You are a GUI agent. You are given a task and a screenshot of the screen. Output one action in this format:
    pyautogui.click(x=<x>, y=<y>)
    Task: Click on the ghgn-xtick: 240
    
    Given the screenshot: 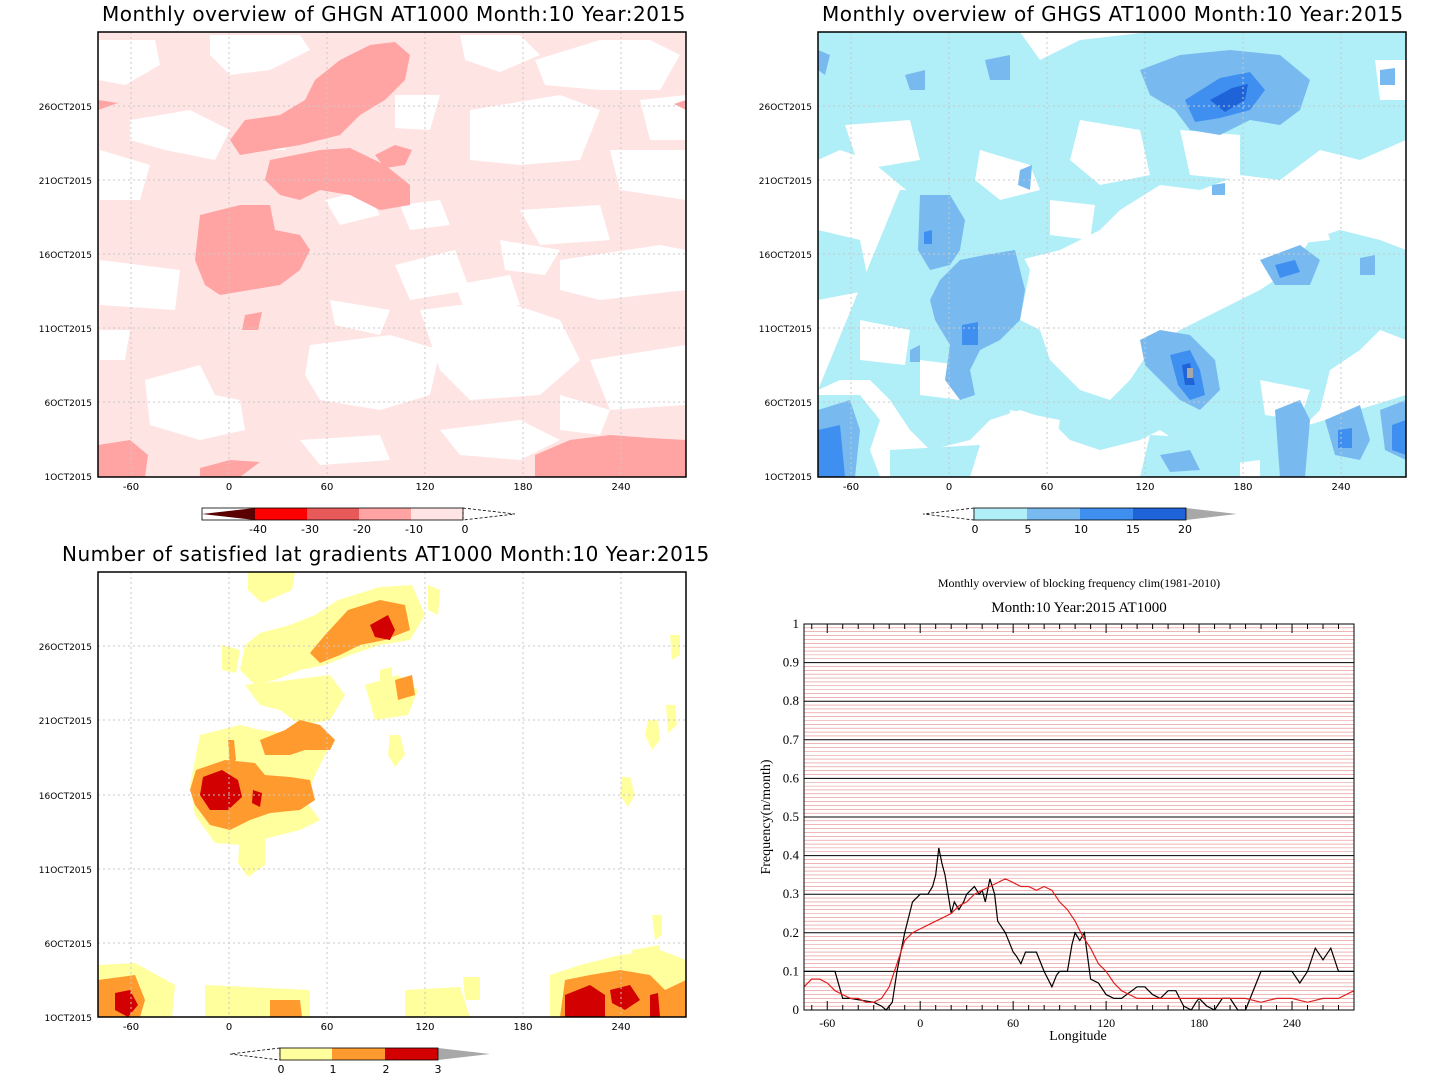 What is the action you would take?
    pyautogui.click(x=620, y=487)
    